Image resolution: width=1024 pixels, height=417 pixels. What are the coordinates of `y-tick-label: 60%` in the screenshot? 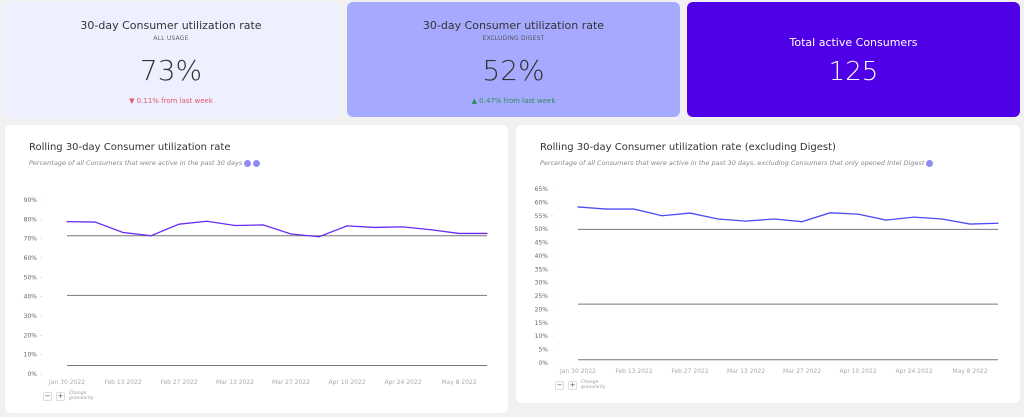 It's located at (542, 202).